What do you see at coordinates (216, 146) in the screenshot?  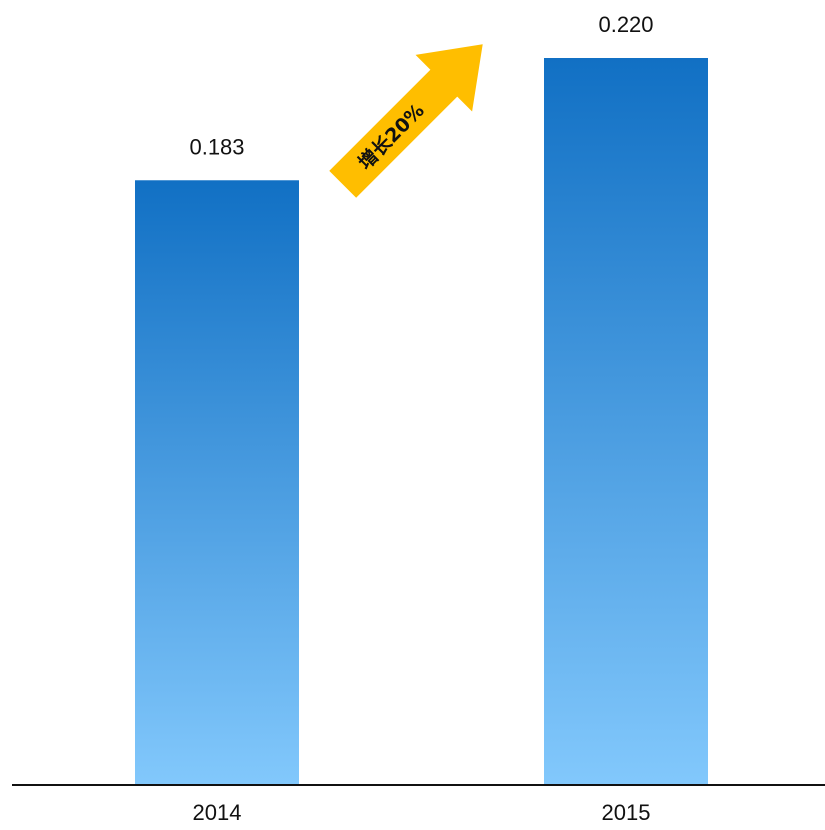 I see `value-label-2014: 0.183` at bounding box center [216, 146].